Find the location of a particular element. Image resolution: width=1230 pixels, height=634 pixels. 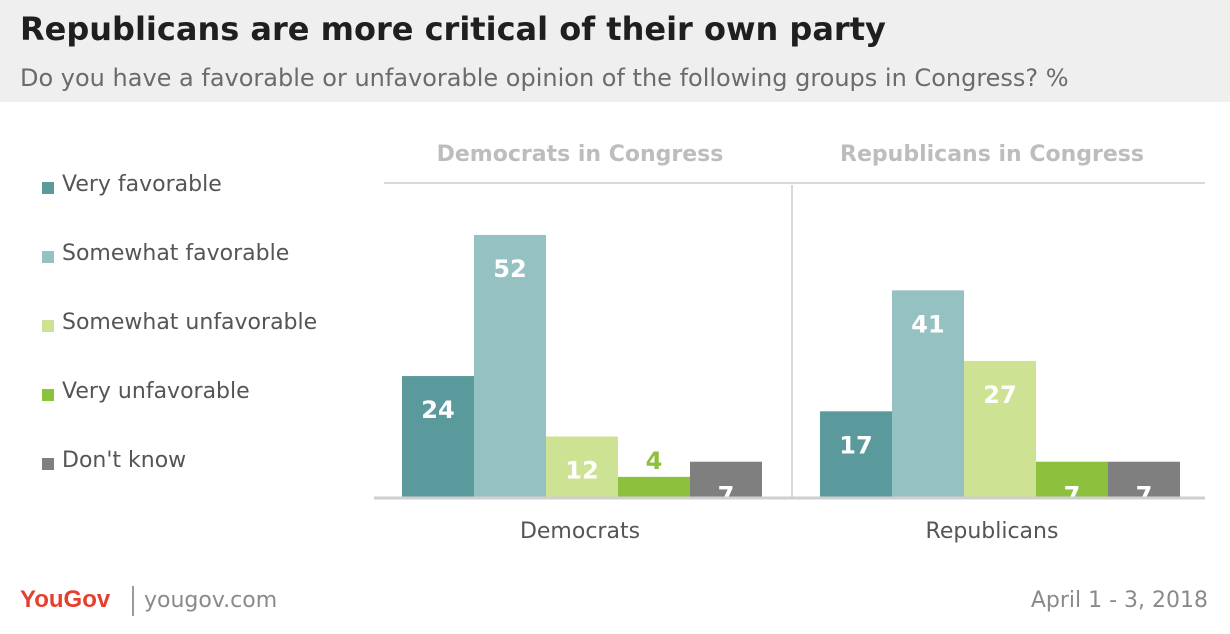

data-label: 12 is located at coordinates (581, 471).